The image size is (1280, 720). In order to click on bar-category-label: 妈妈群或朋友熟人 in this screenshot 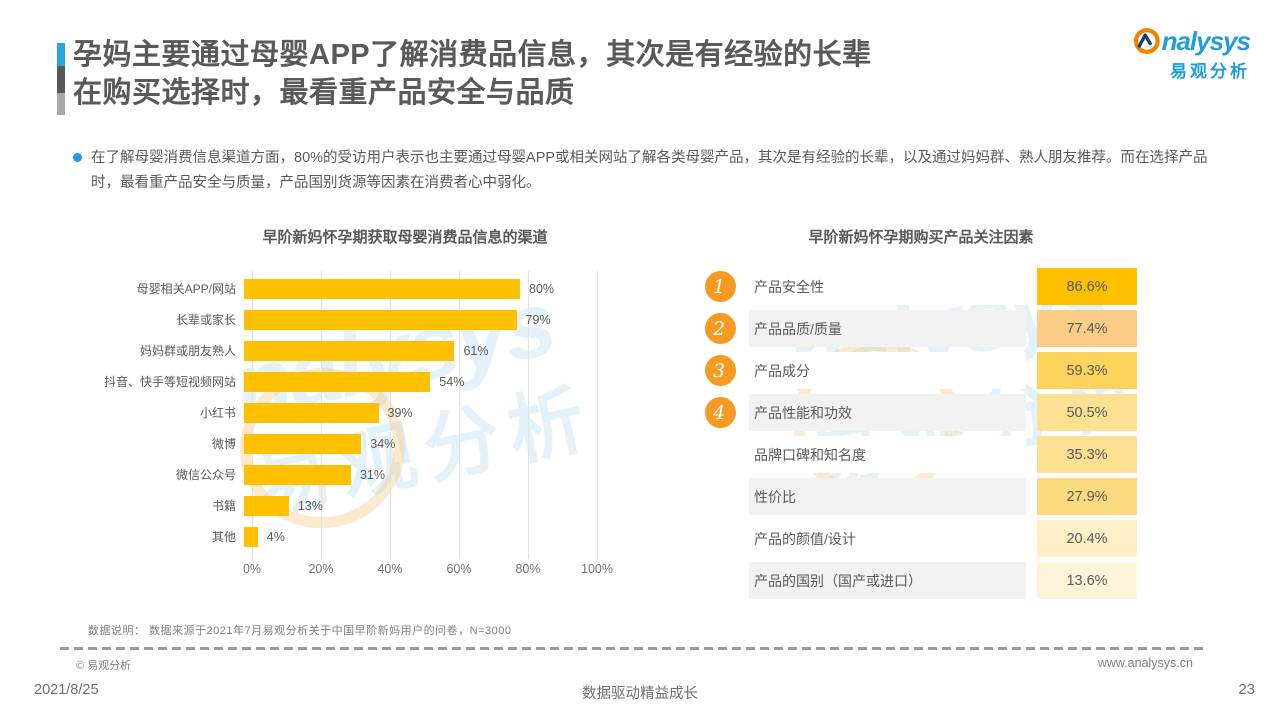, I will do `click(187, 351)`.